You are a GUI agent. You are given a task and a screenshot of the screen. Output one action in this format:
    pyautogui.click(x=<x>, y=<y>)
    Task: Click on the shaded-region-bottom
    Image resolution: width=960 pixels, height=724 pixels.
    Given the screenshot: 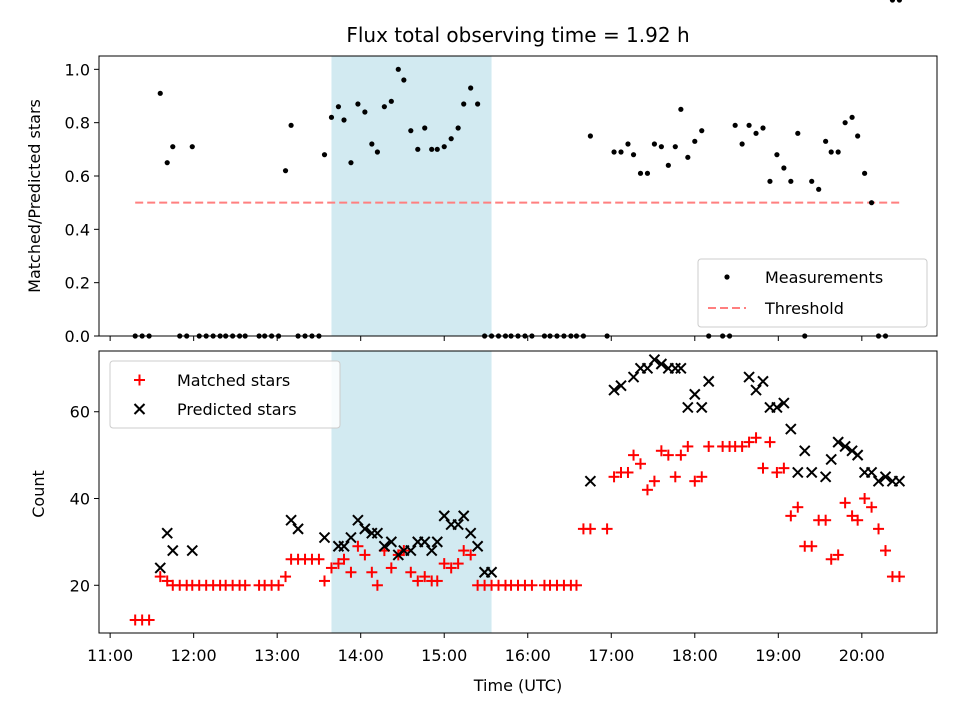 What is the action you would take?
    pyautogui.click(x=411, y=492)
    